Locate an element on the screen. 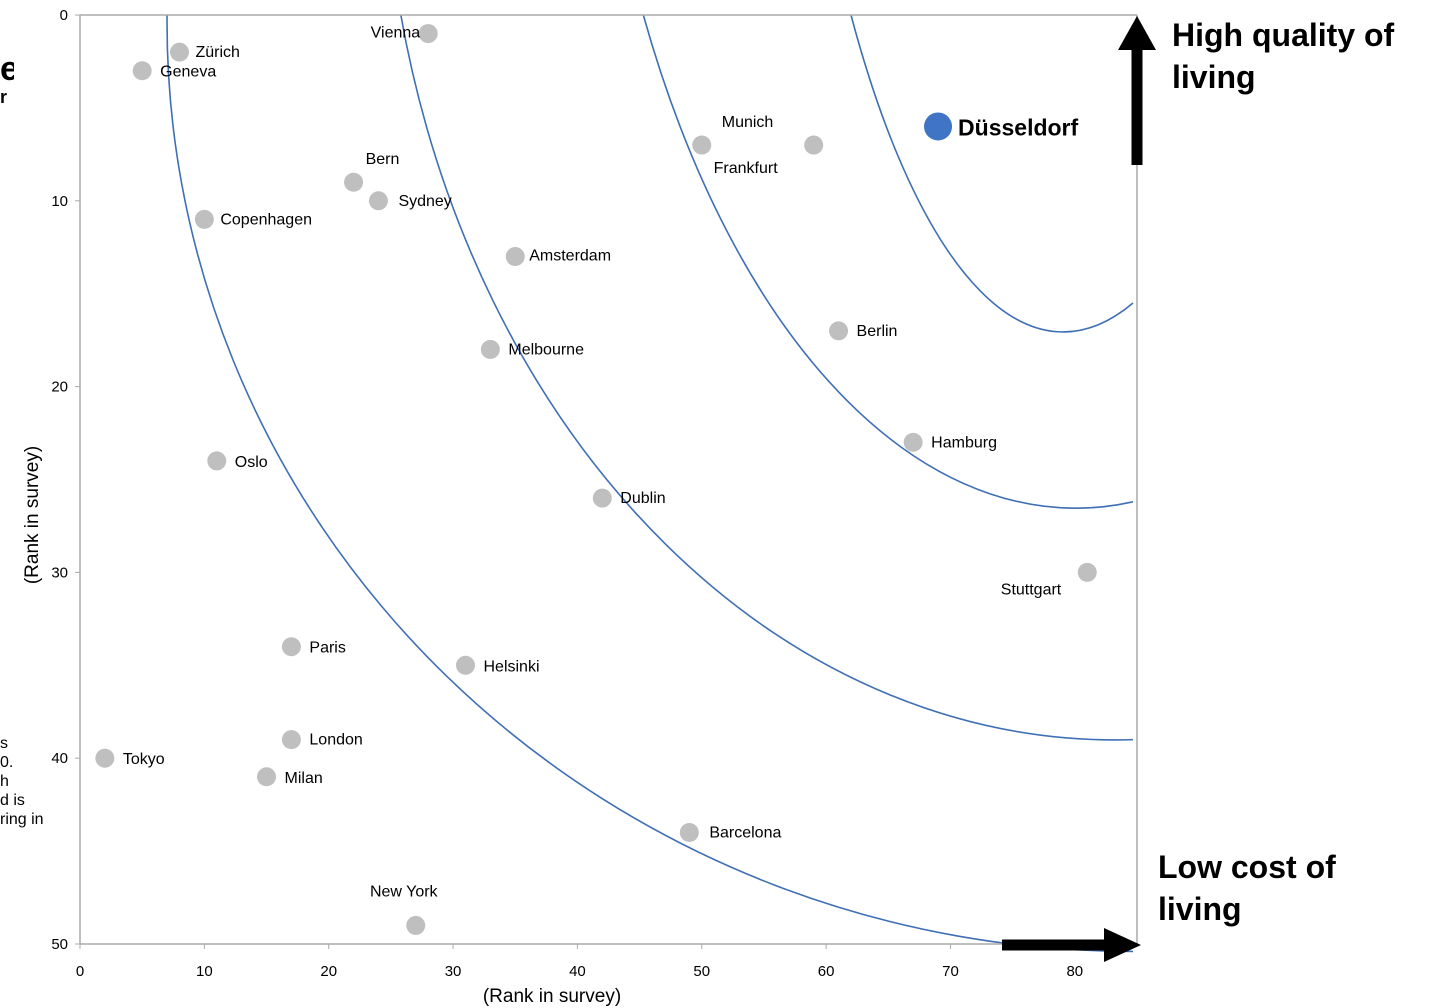 The width and height of the screenshot is (1449, 1008). x-tick-label: 10 is located at coordinates (204, 971).